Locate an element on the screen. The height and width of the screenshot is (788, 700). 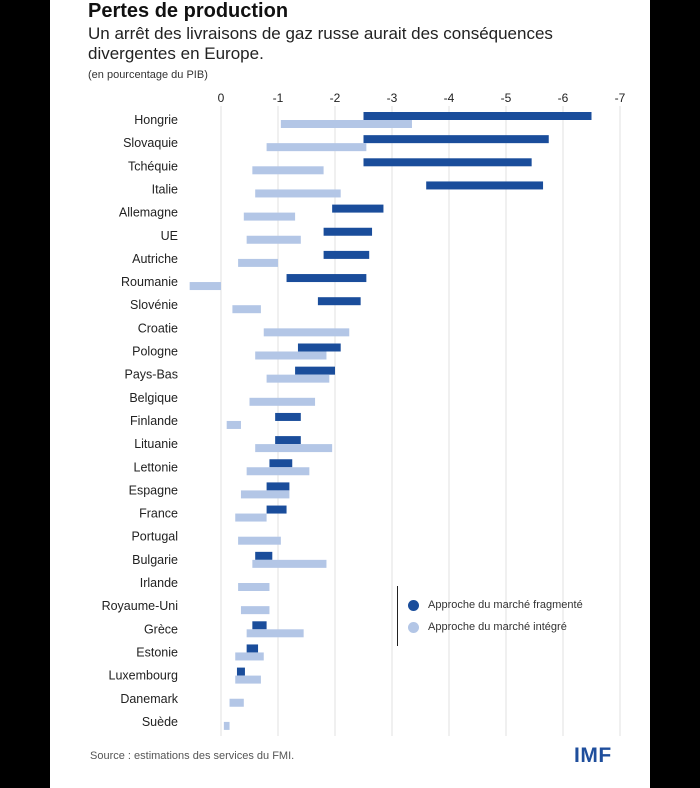
chart-title: Pertes de production is located at coordinates (188, 11).